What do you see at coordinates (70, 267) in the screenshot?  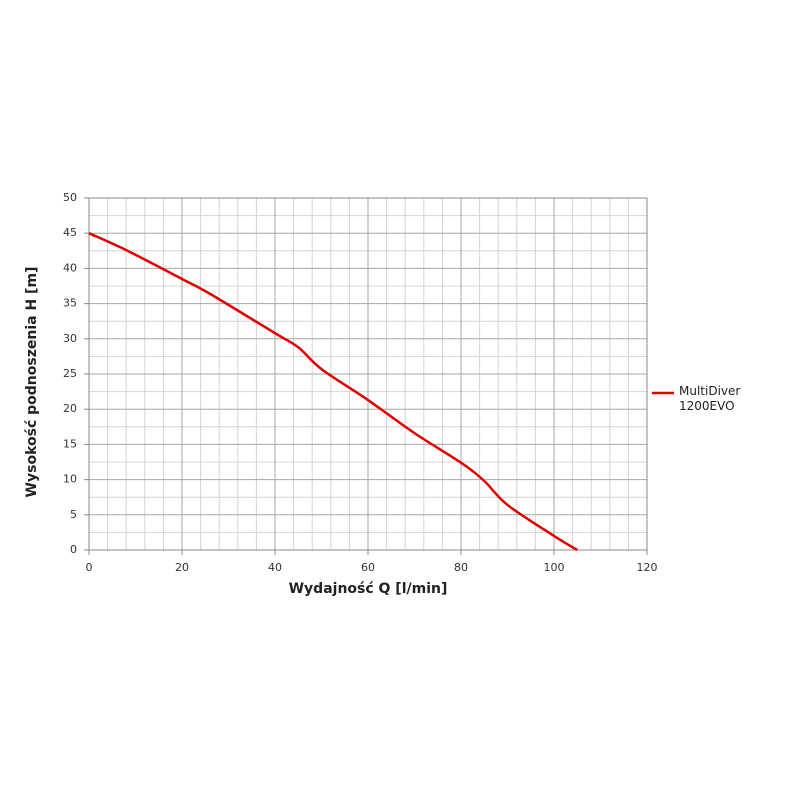 I see `y-tick-label: 40` at bounding box center [70, 267].